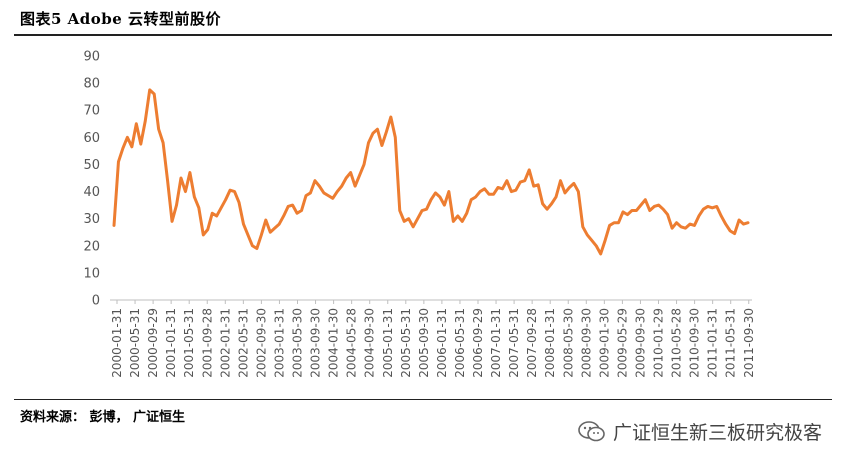 Image resolution: width=846 pixels, height=468 pixels. Describe the element at coordinates (478, 343) in the screenshot. I see `x-tick-label: 2006-09-29` at that location.